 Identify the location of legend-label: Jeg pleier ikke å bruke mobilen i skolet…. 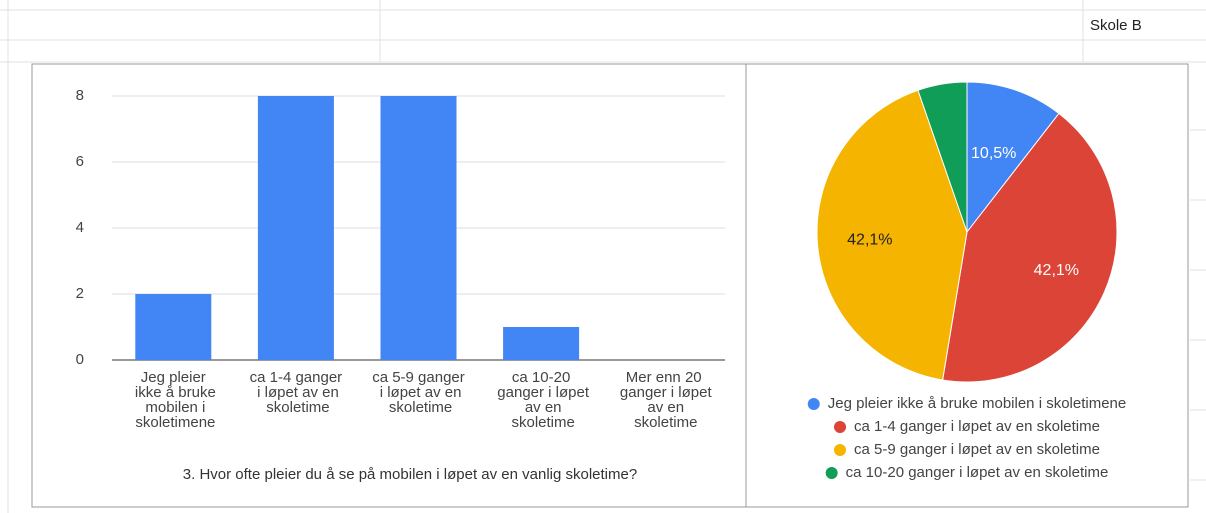
(977, 403).